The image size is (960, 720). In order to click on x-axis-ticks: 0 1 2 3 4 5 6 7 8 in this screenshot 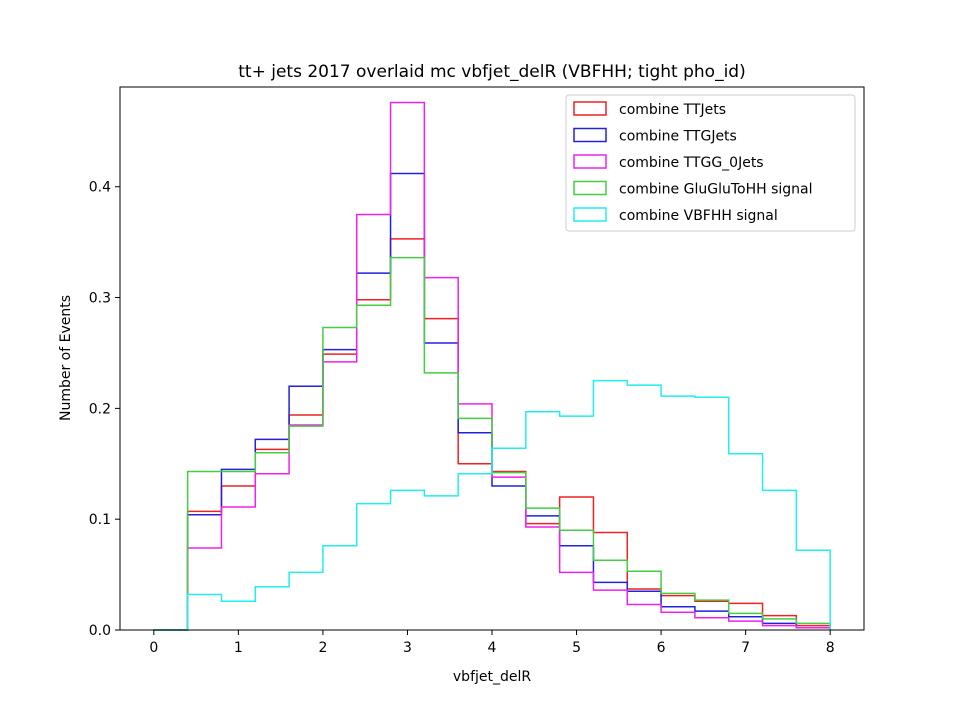, I will do `click(492, 643)`.